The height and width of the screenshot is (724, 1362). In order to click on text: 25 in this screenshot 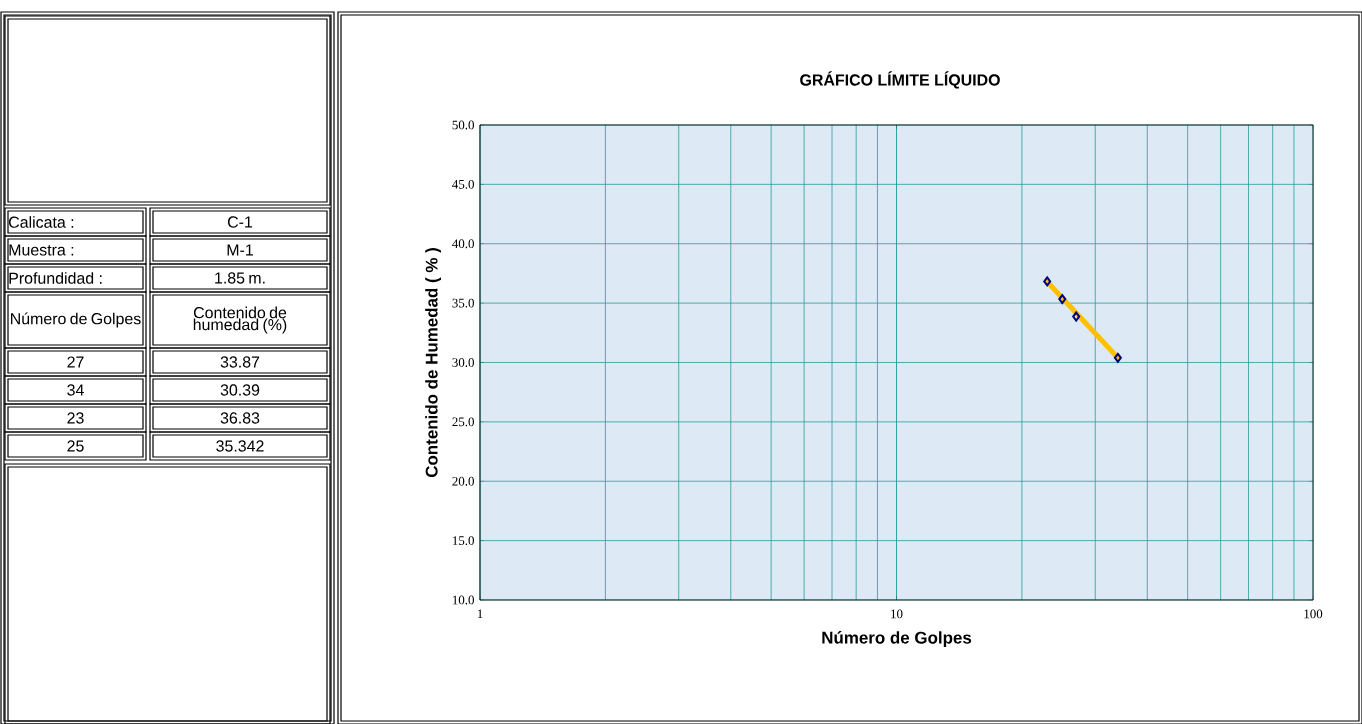, I will do `click(75, 446)`.